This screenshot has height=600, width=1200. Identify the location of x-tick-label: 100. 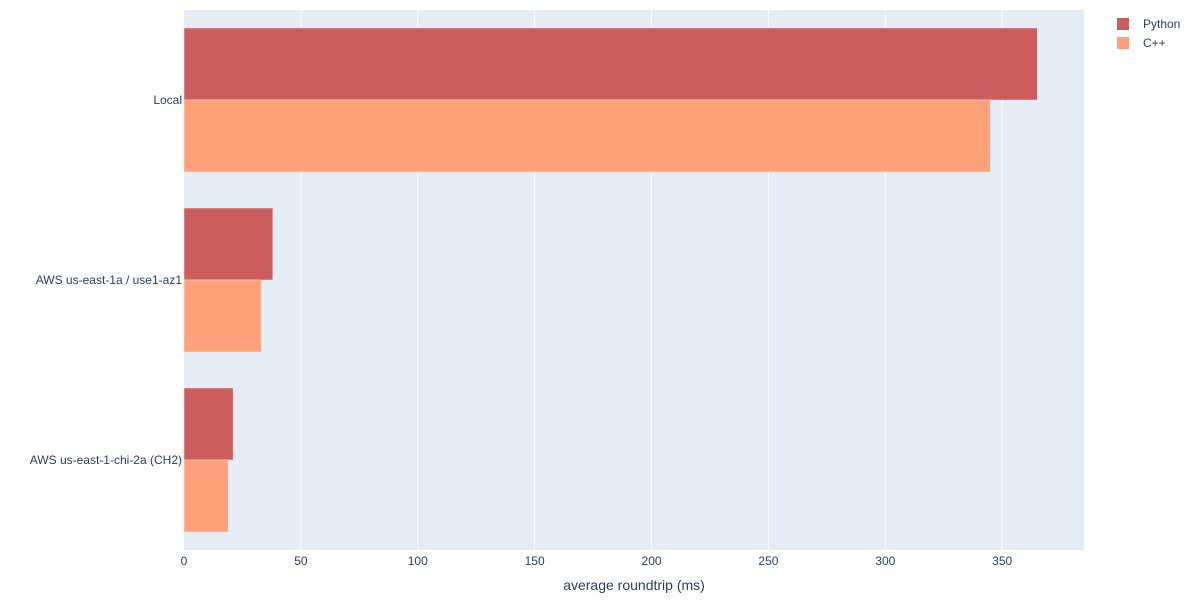
(418, 561).